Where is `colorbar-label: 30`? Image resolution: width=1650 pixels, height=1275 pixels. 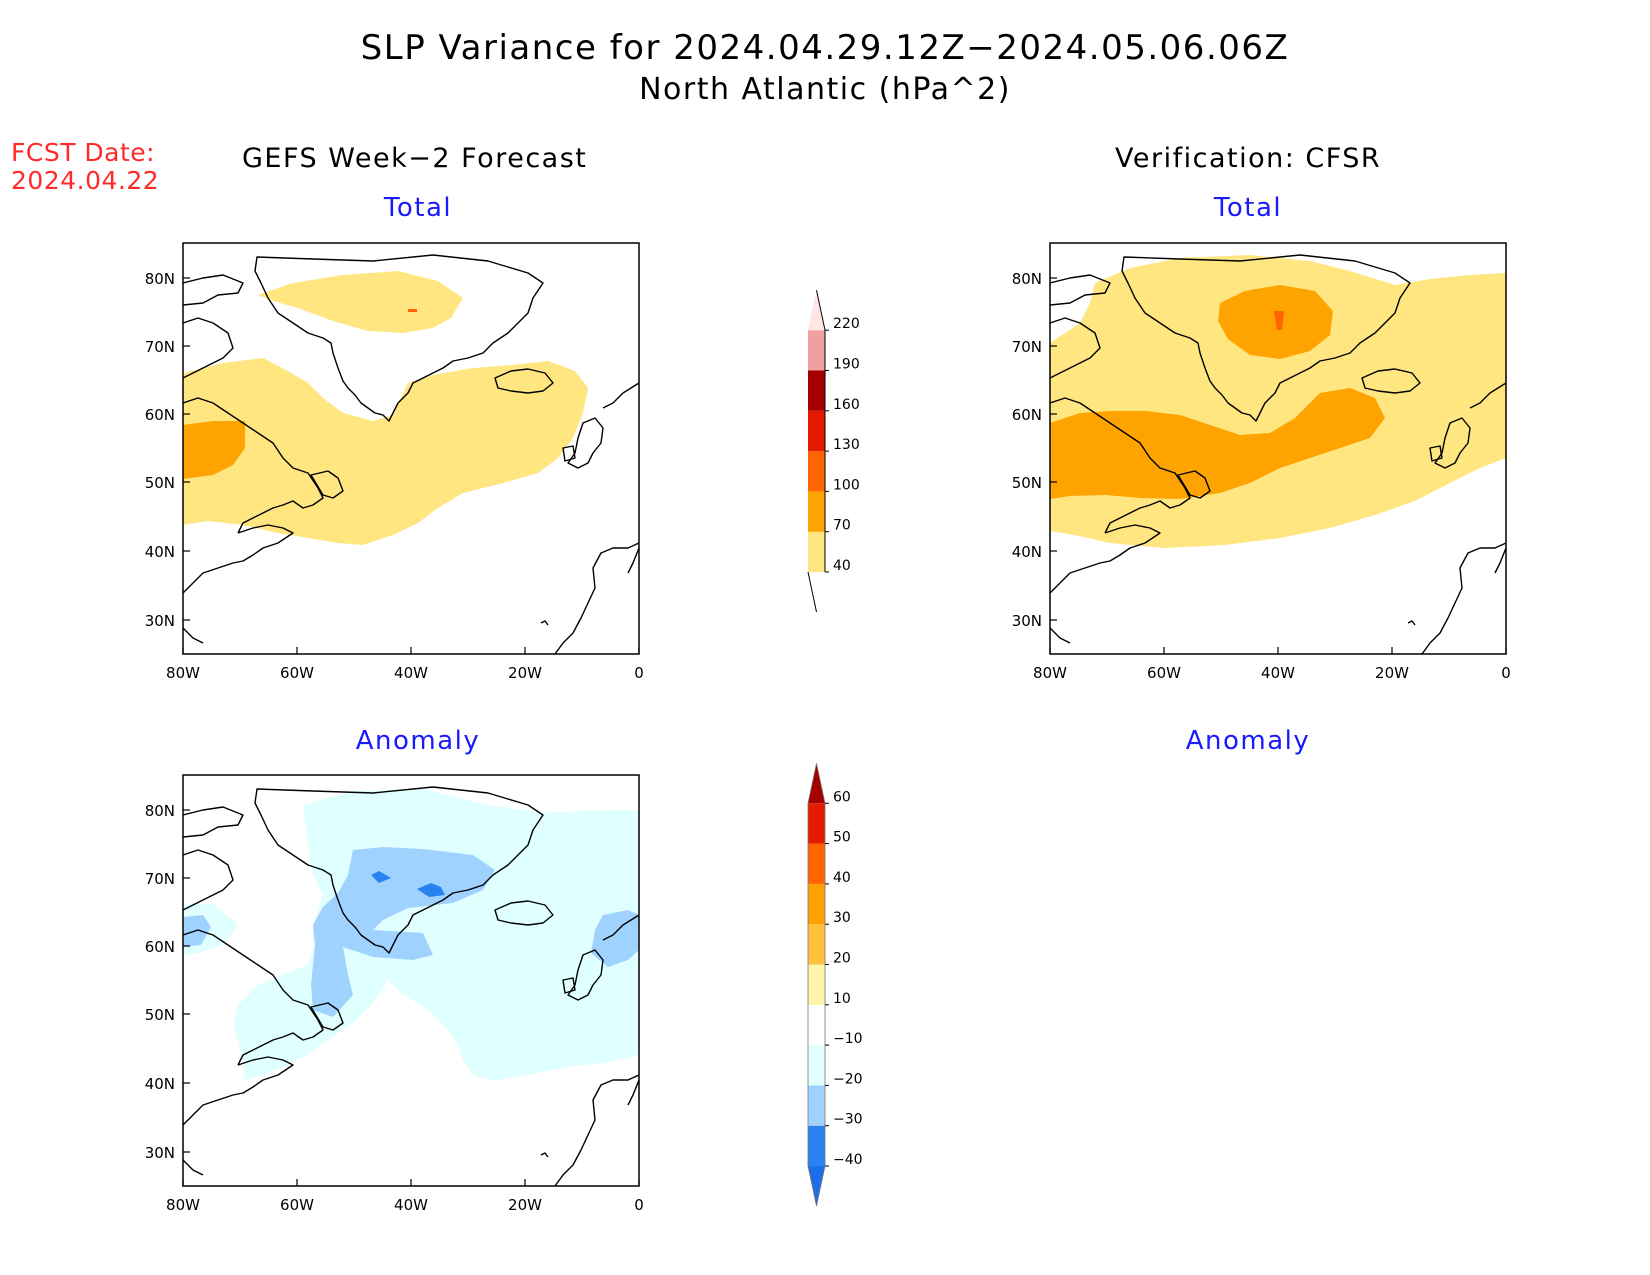
colorbar-label: 30 is located at coordinates (842, 918).